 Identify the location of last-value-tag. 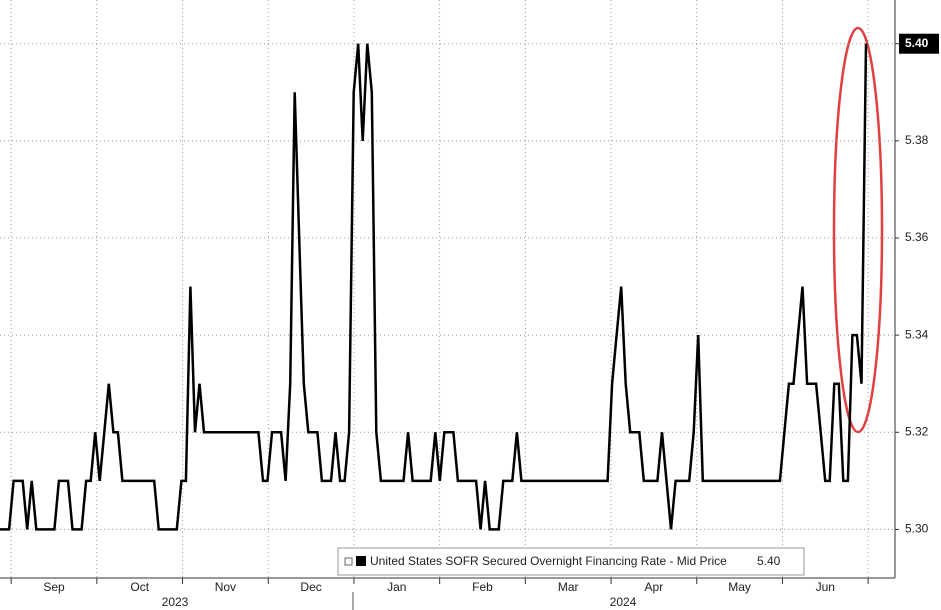
(919, 43).